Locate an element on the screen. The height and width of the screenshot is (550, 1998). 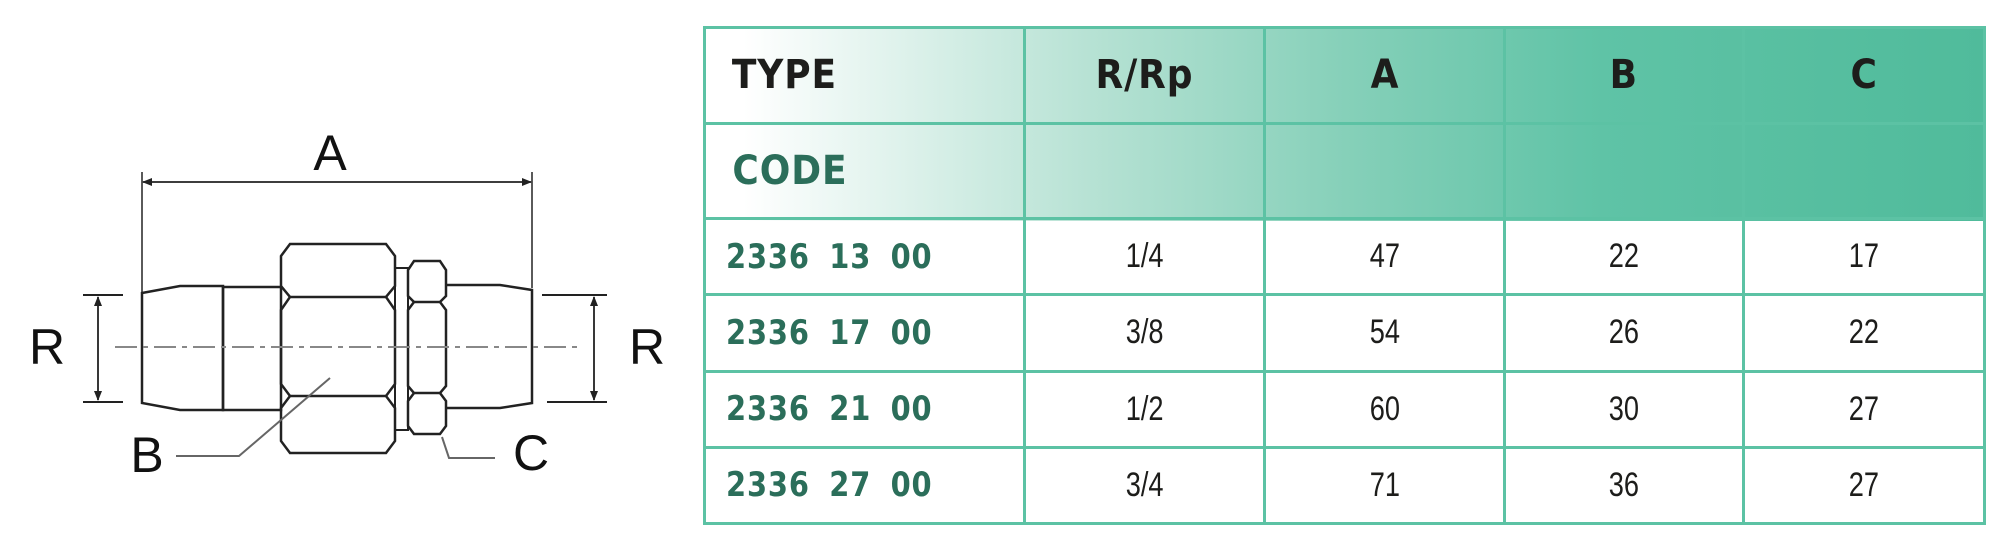
table-row: 2336 27 00 3/4 71 36 27 is located at coordinates (1344, 485).